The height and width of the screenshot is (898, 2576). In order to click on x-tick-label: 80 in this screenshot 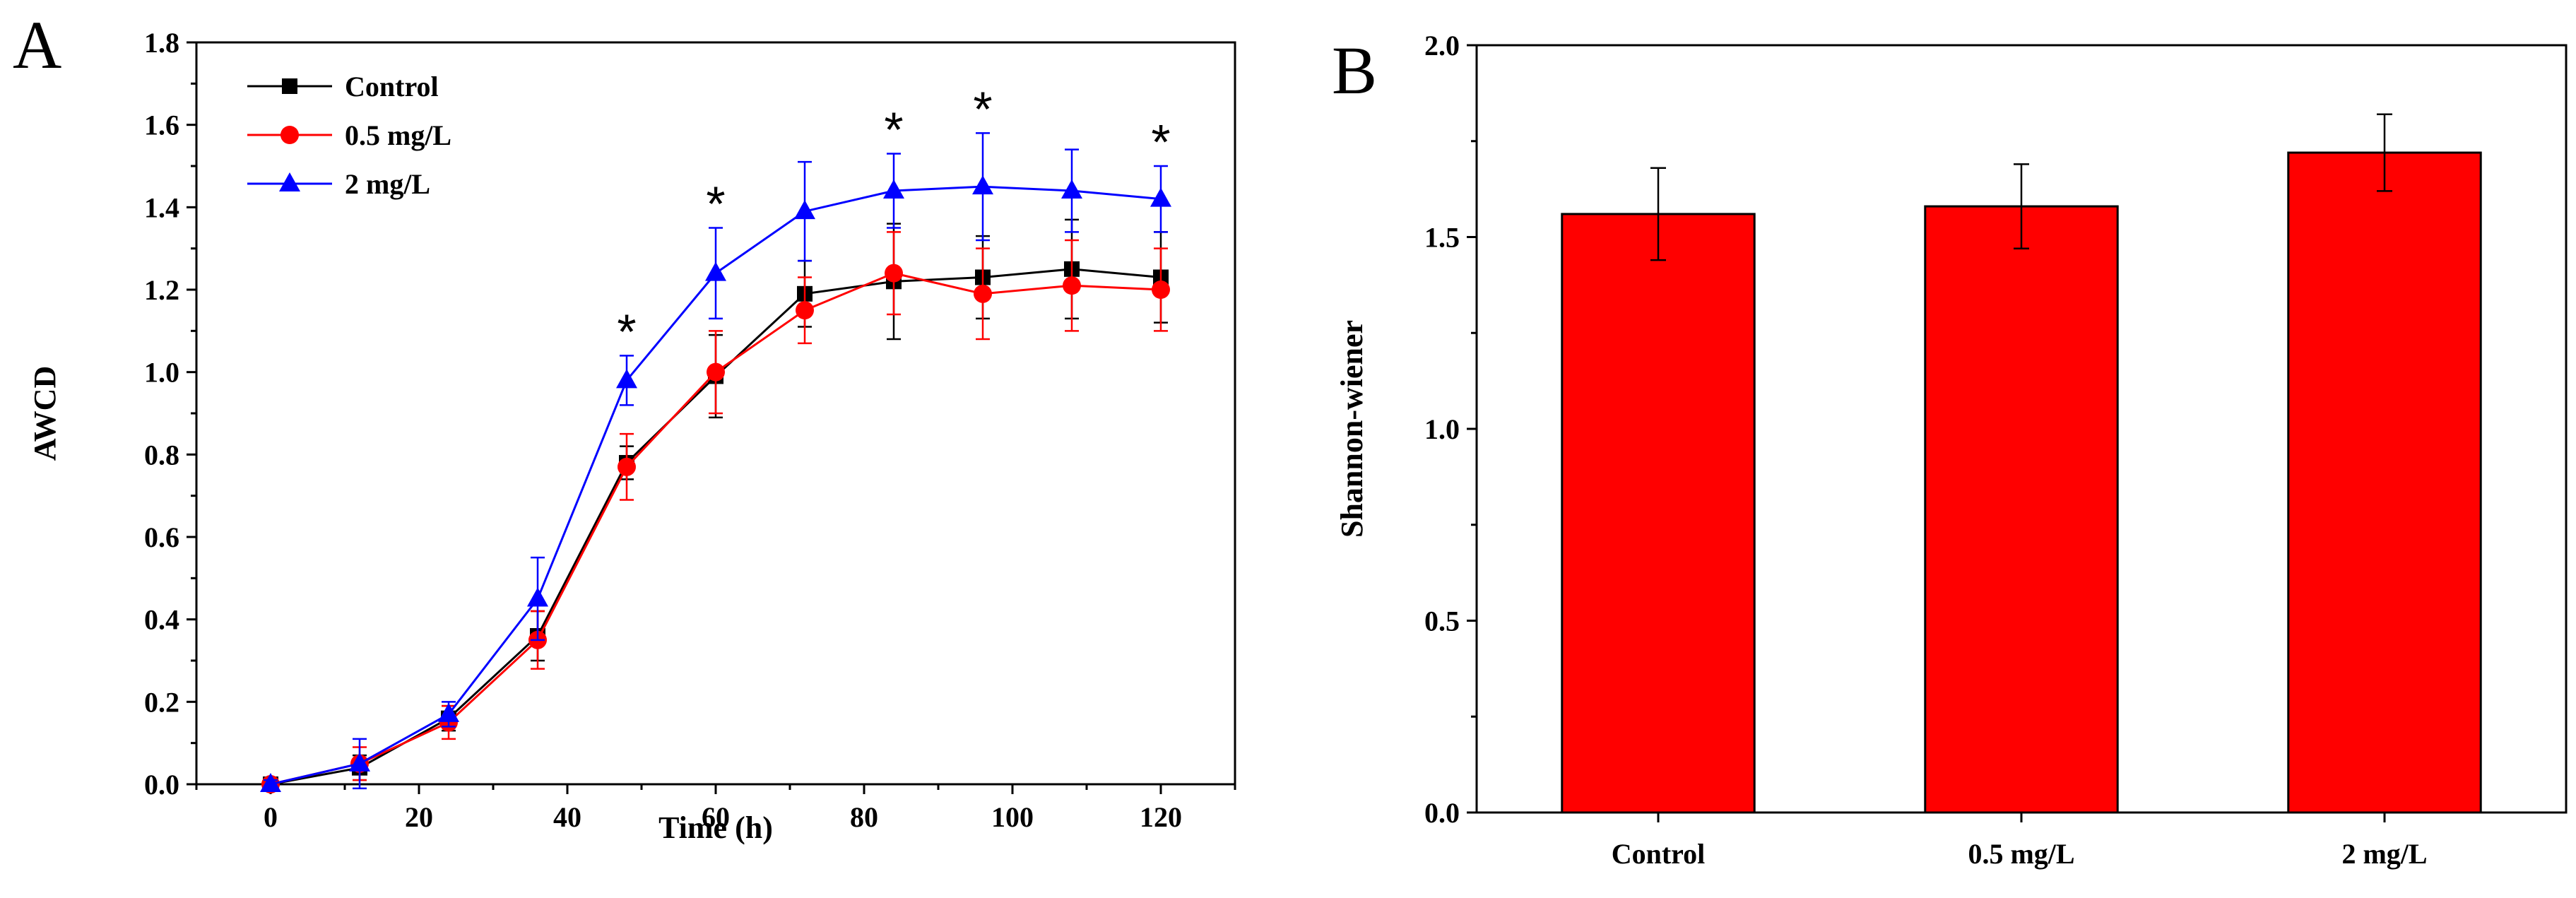, I will do `click(864, 817)`.